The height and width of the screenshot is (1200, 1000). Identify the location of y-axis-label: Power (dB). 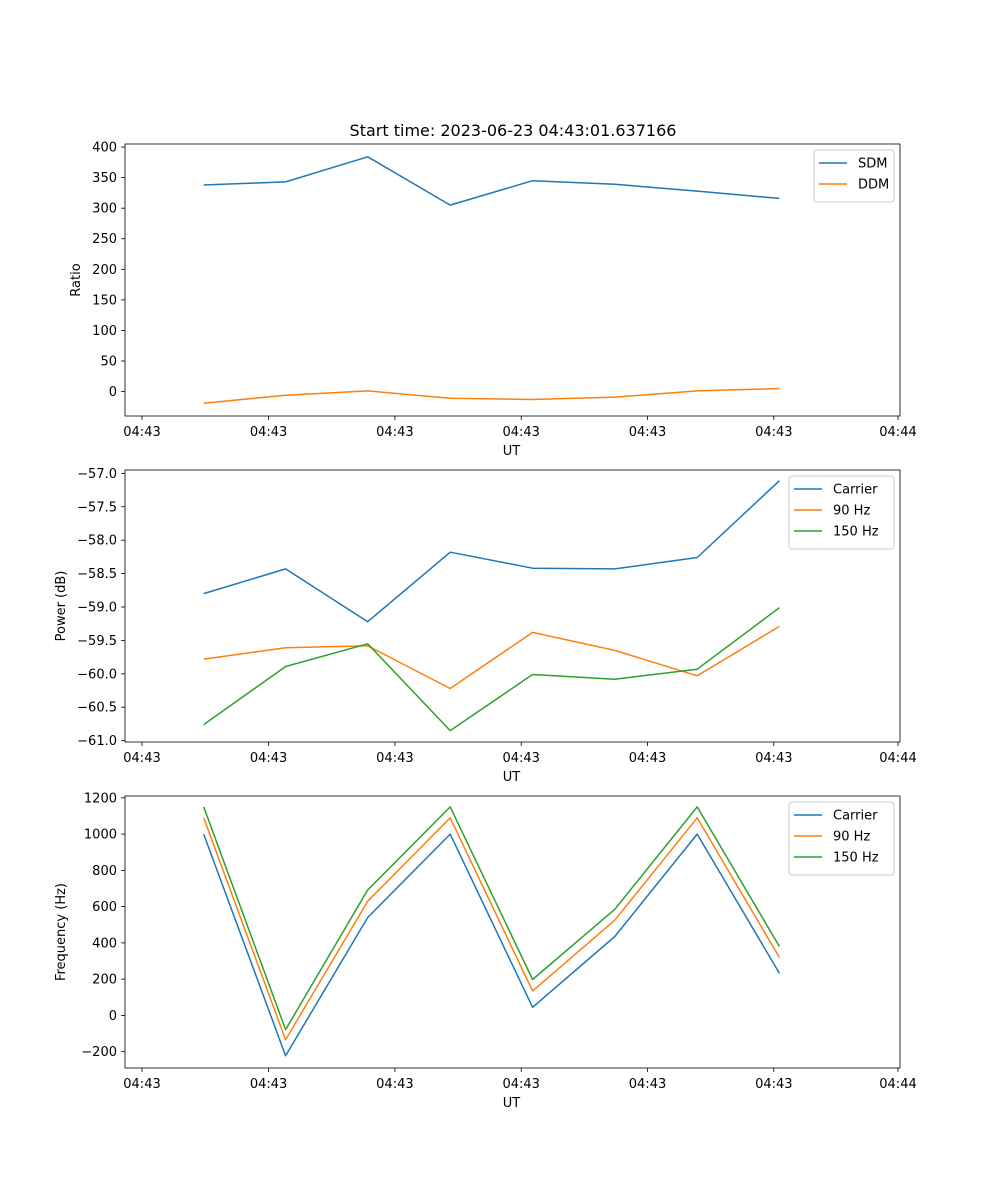
(61, 606).